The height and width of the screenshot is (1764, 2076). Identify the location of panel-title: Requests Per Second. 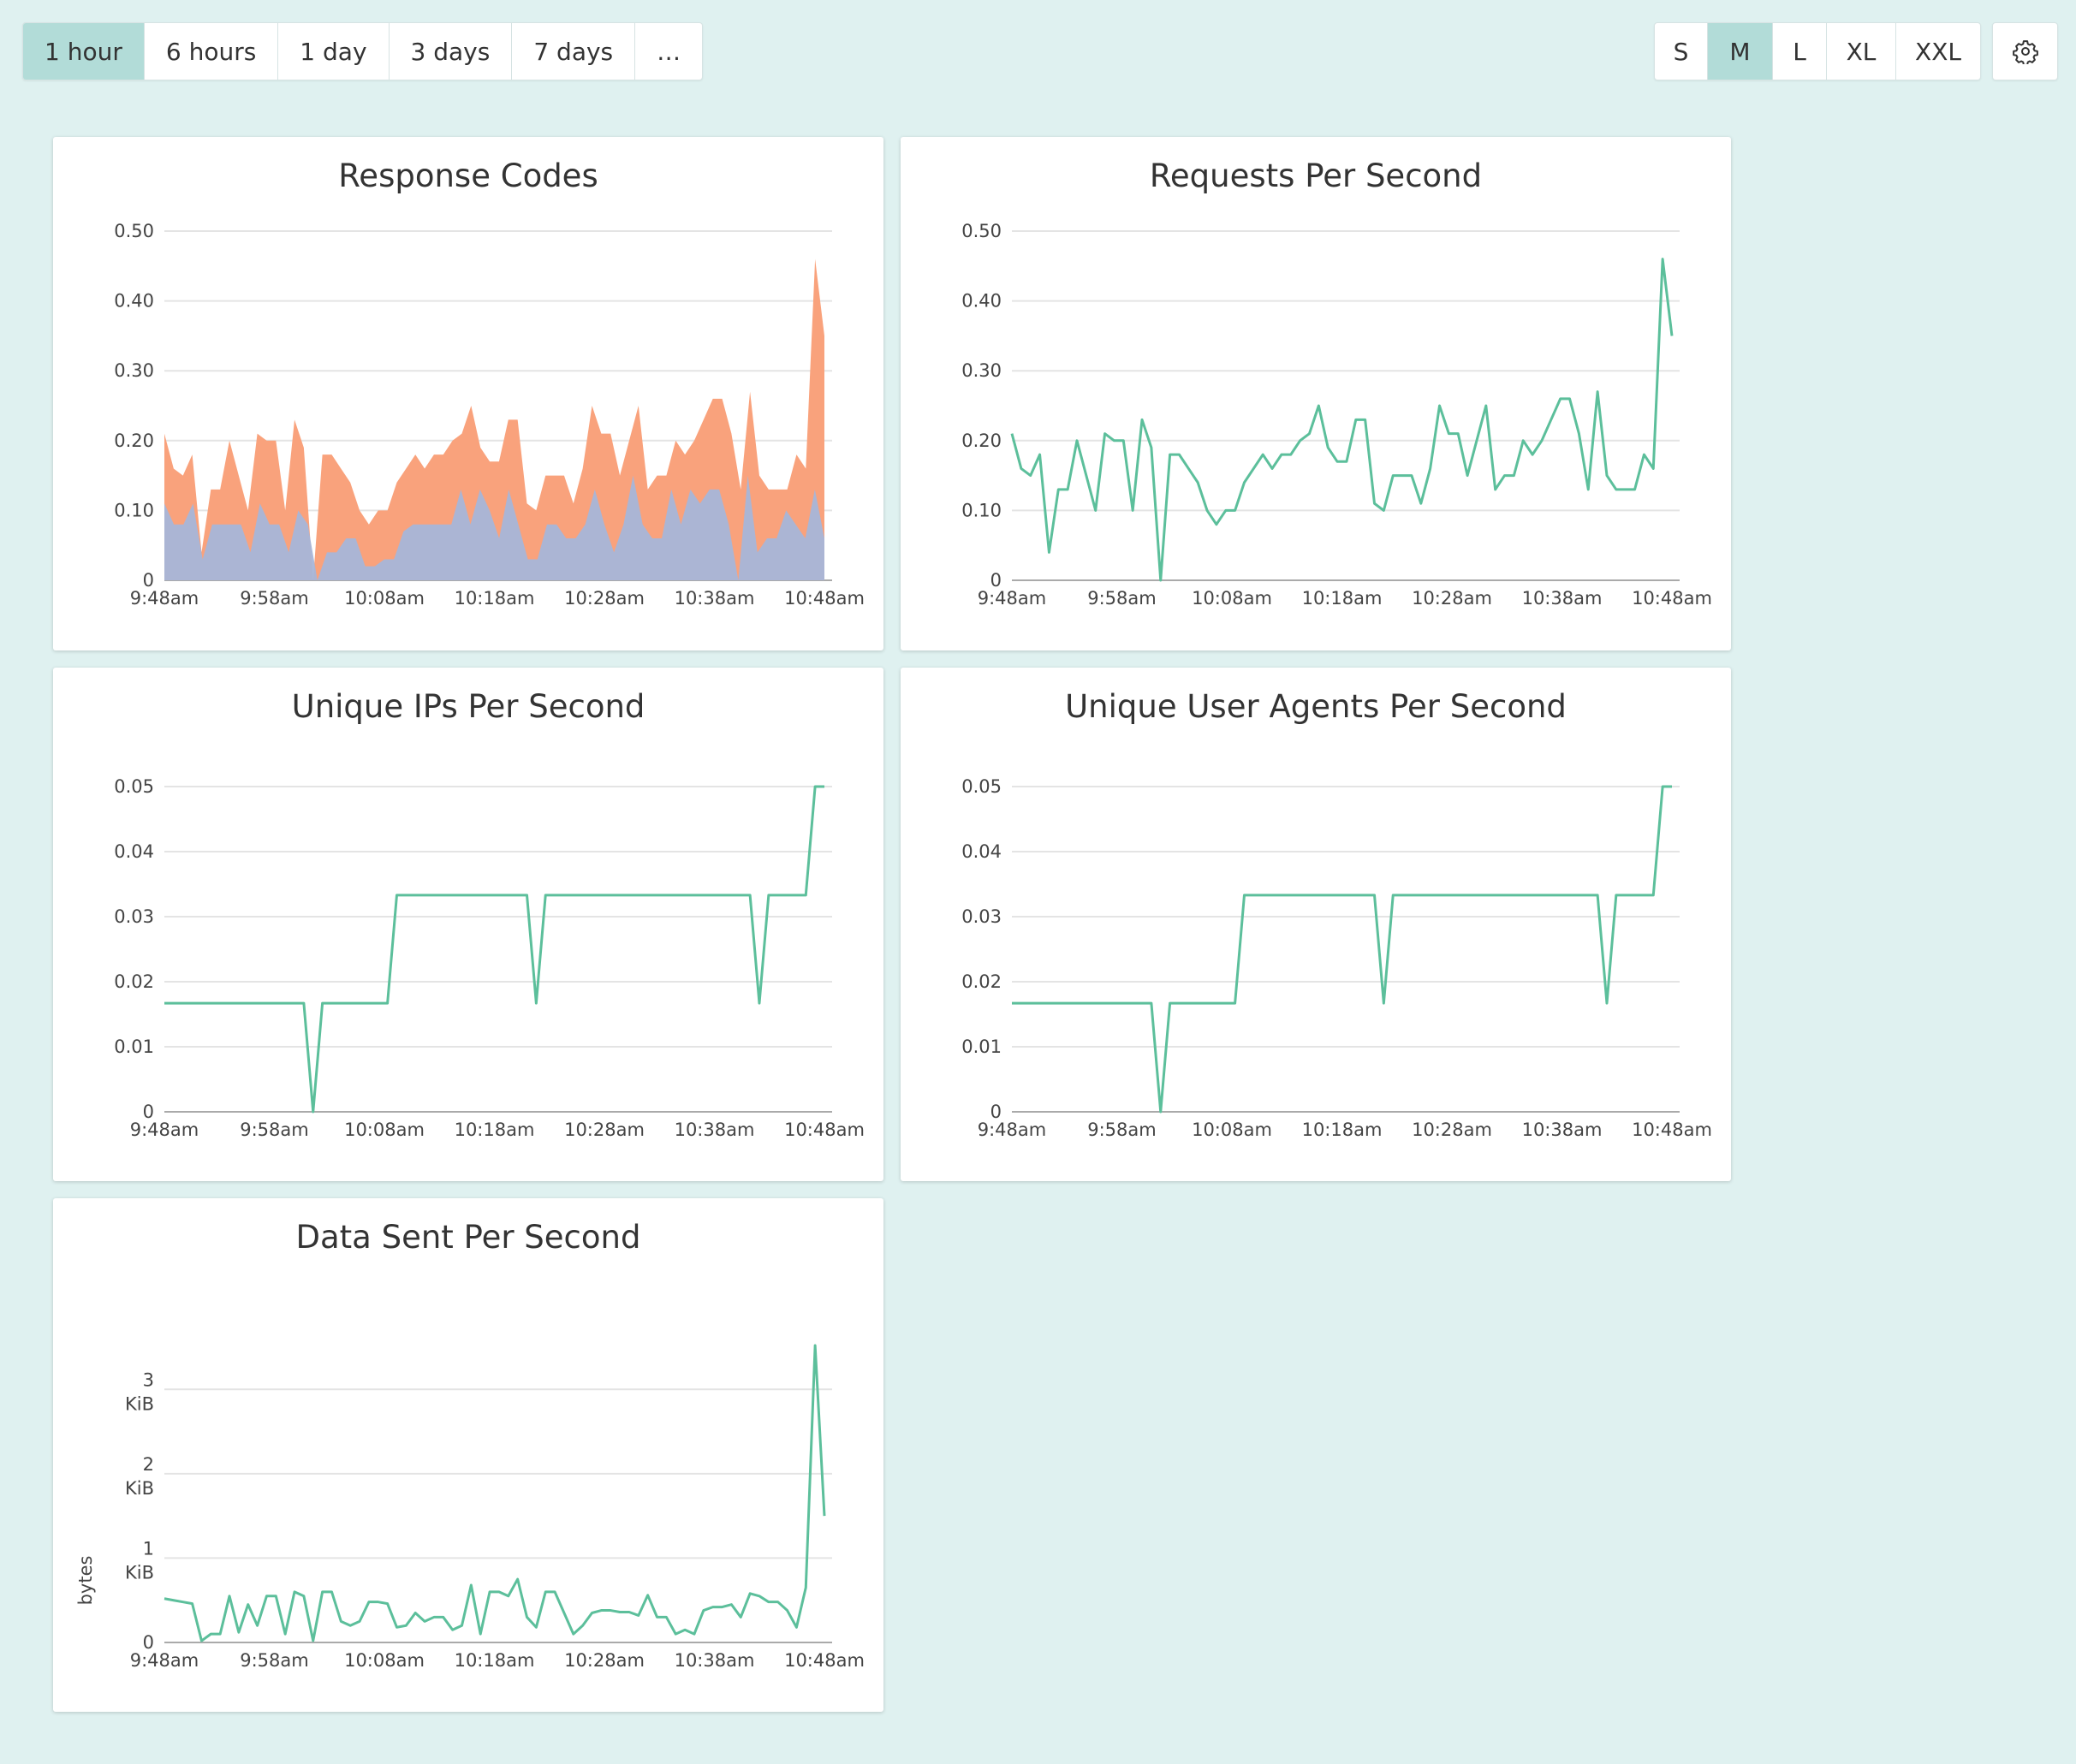
(1316, 175).